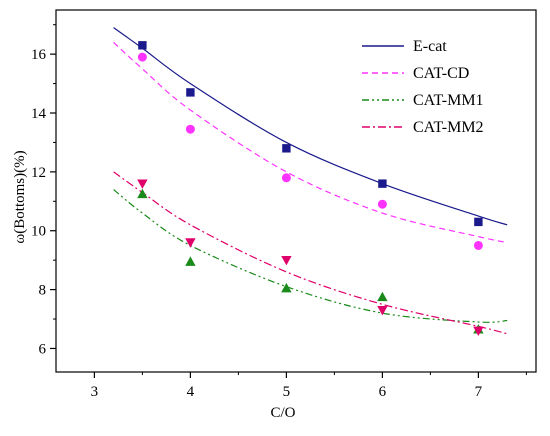  I want to click on y-tick-label: 12, so click(38, 173).